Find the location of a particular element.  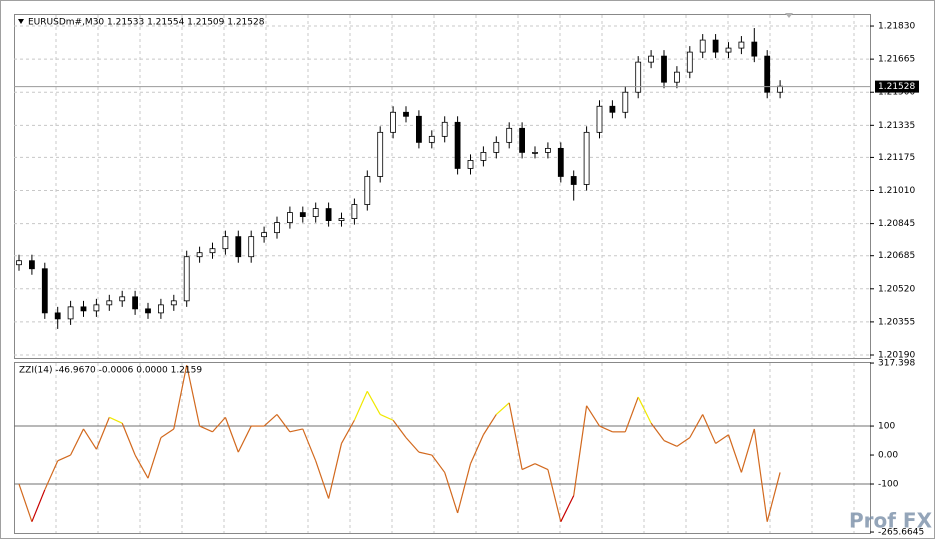

y-tick-label: 1.20190 is located at coordinates (896, 355).